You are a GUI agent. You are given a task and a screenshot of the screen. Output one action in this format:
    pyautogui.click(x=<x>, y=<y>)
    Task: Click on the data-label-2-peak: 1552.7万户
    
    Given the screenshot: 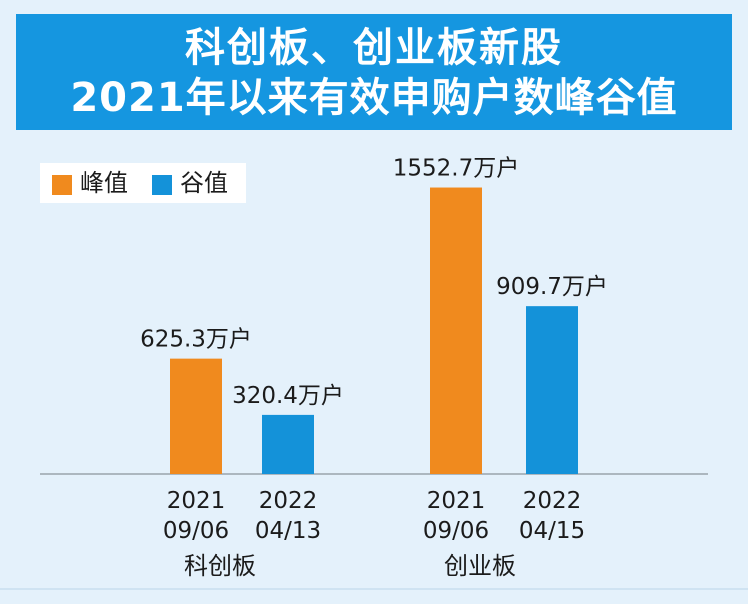 What is the action you would take?
    pyautogui.click(x=456, y=169)
    